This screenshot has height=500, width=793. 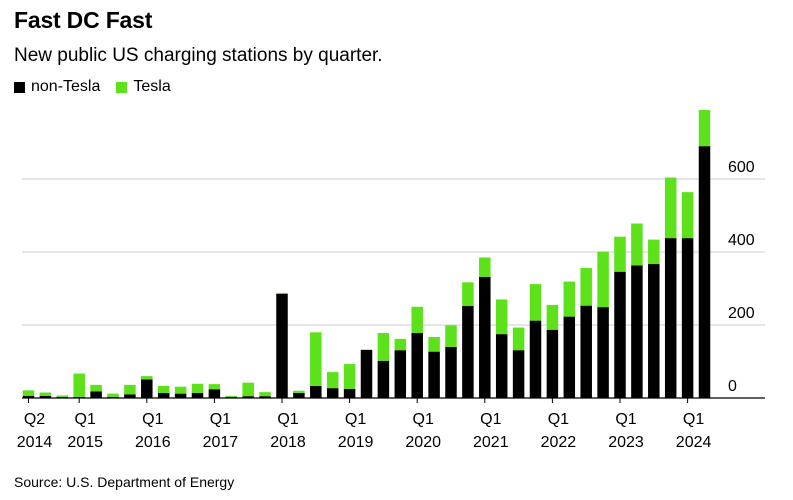 What do you see at coordinates (349, 376) in the screenshot?
I see `bar-tesla-q1-2019` at bounding box center [349, 376].